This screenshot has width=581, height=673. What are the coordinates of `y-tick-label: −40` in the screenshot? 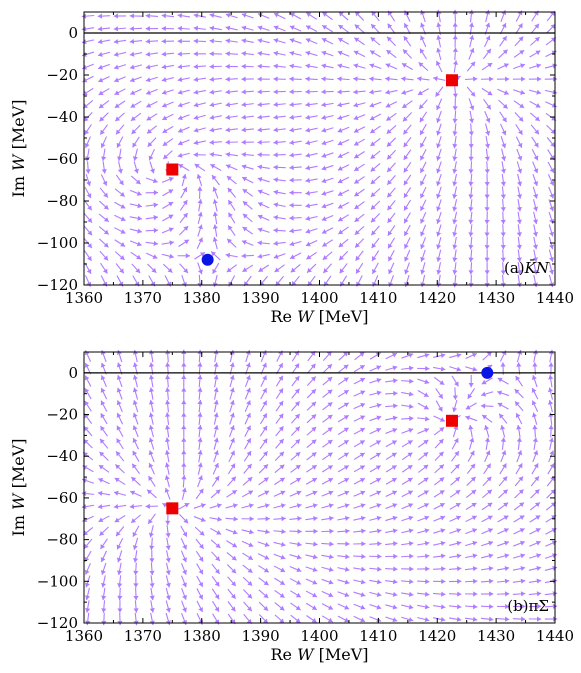 It's located at (62, 456).